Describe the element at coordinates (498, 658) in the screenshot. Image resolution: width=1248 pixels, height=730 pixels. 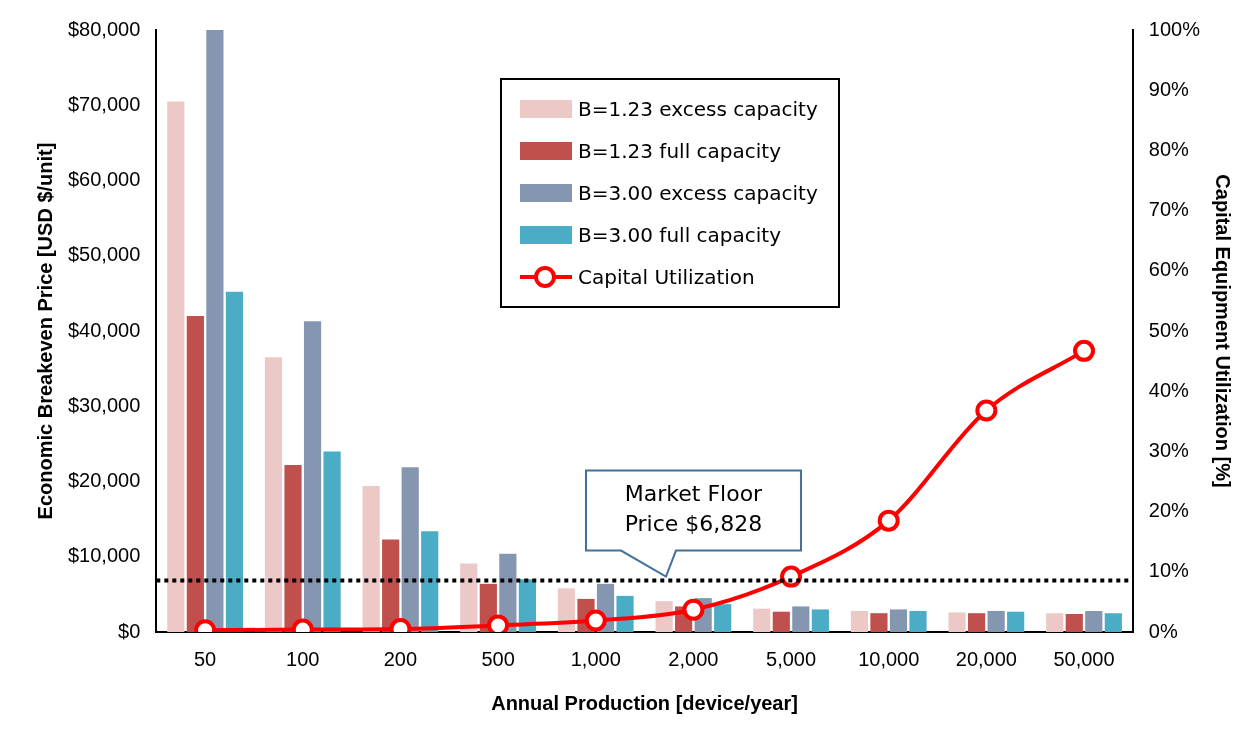
I see `x-tick-label: 500` at that location.